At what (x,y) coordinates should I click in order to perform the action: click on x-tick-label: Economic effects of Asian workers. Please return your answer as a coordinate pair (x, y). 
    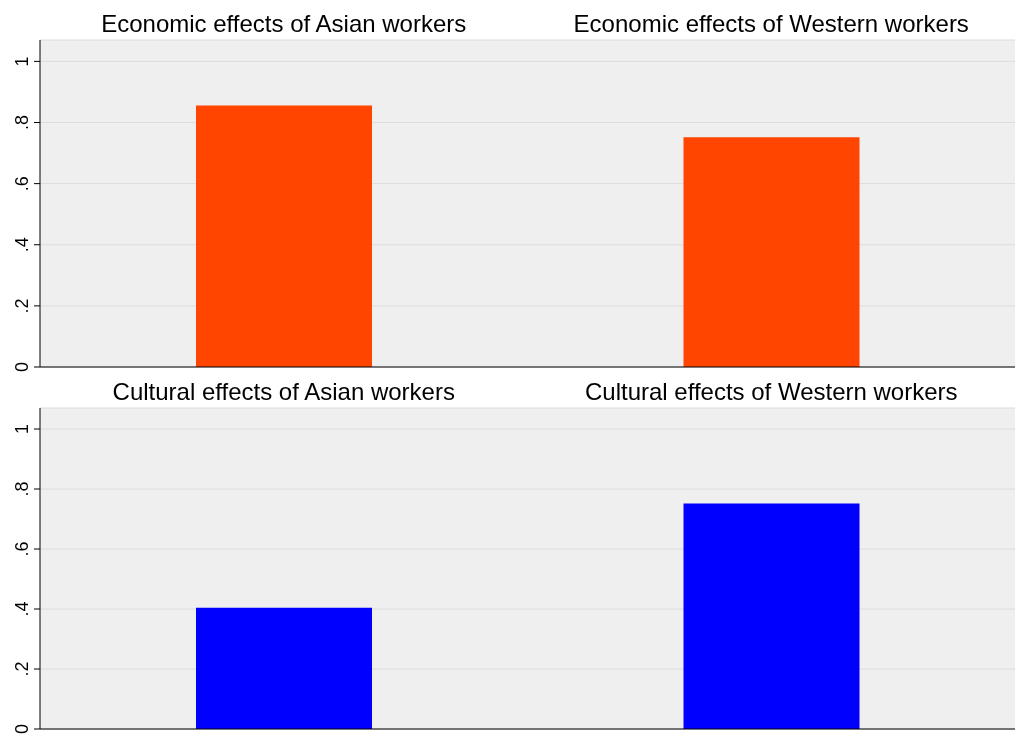
    Looking at the image, I should click on (284, 23).